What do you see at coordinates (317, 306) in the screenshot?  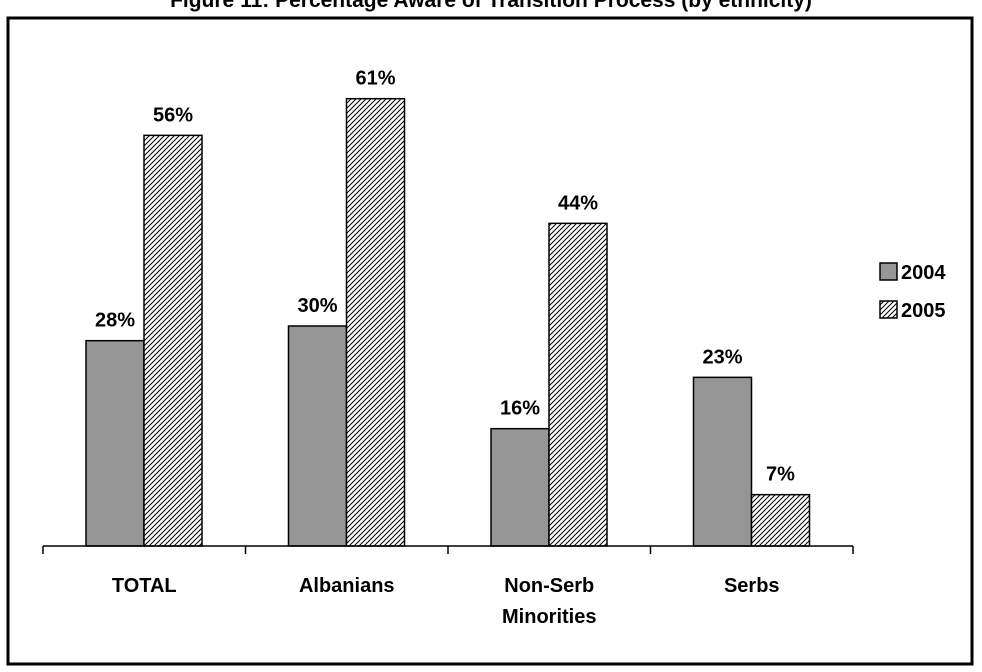 I see `data-label-2004-1: 30%` at bounding box center [317, 306].